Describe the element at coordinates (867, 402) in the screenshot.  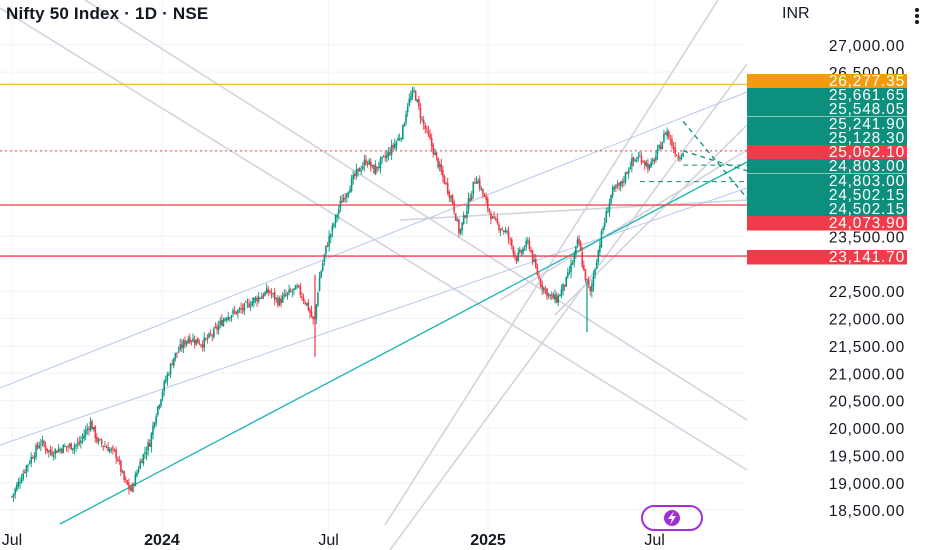
I see `price-tick-label: 20,500.00` at that location.